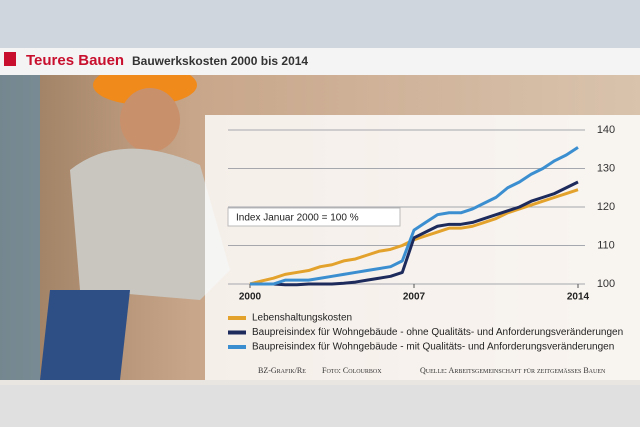 Image resolution: width=640 pixels, height=427 pixels. Describe the element at coordinates (282, 370) in the screenshot. I see `credit: BZ-Grafik/Re` at that location.